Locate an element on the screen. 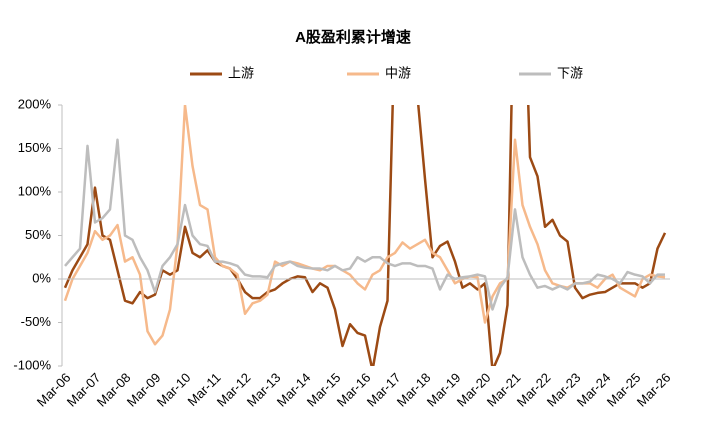 This screenshot has width=707, height=433. legend-label: 下游 is located at coordinates (570, 72).